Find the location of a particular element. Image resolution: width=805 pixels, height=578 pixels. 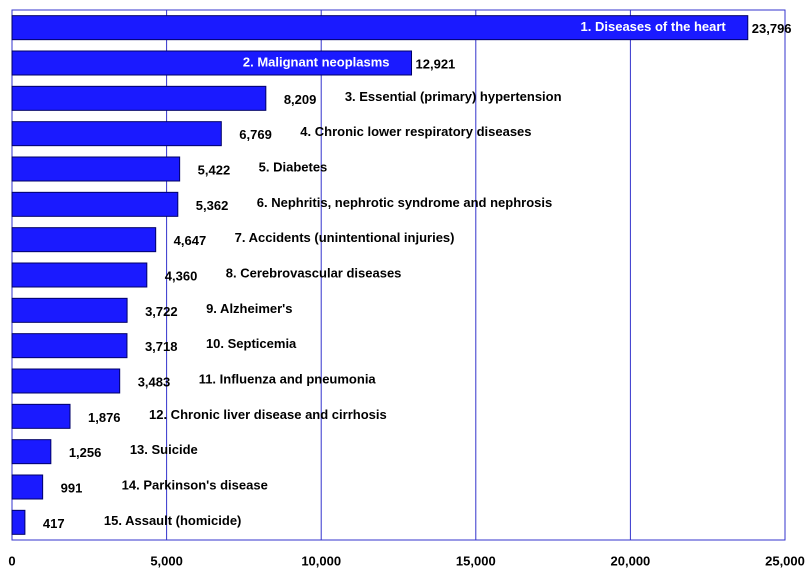

value-label: 8,209 is located at coordinates (300, 99).